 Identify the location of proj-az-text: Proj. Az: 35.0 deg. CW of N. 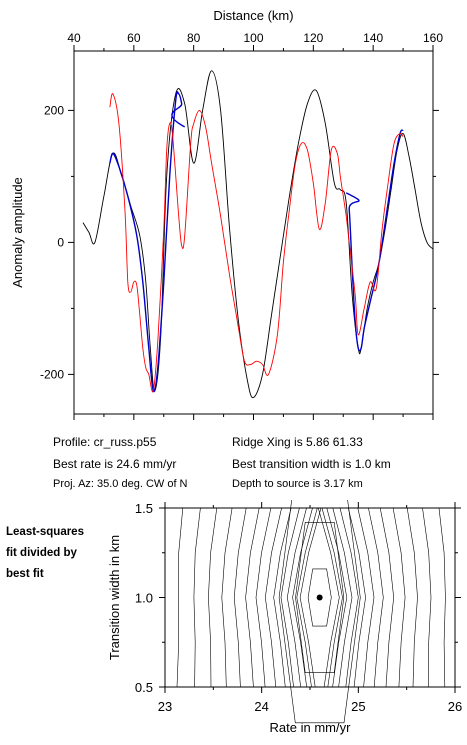
(120, 484).